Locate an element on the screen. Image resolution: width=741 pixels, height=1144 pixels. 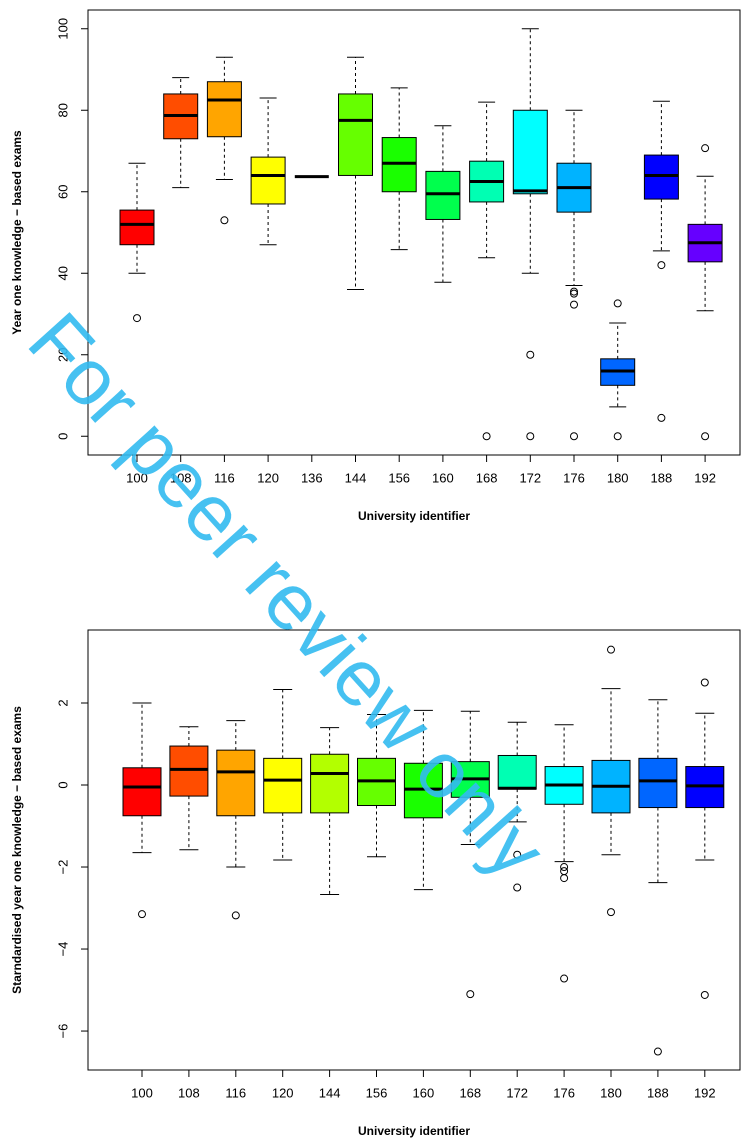
y-tick-label: 2 is located at coordinates (62, 702).